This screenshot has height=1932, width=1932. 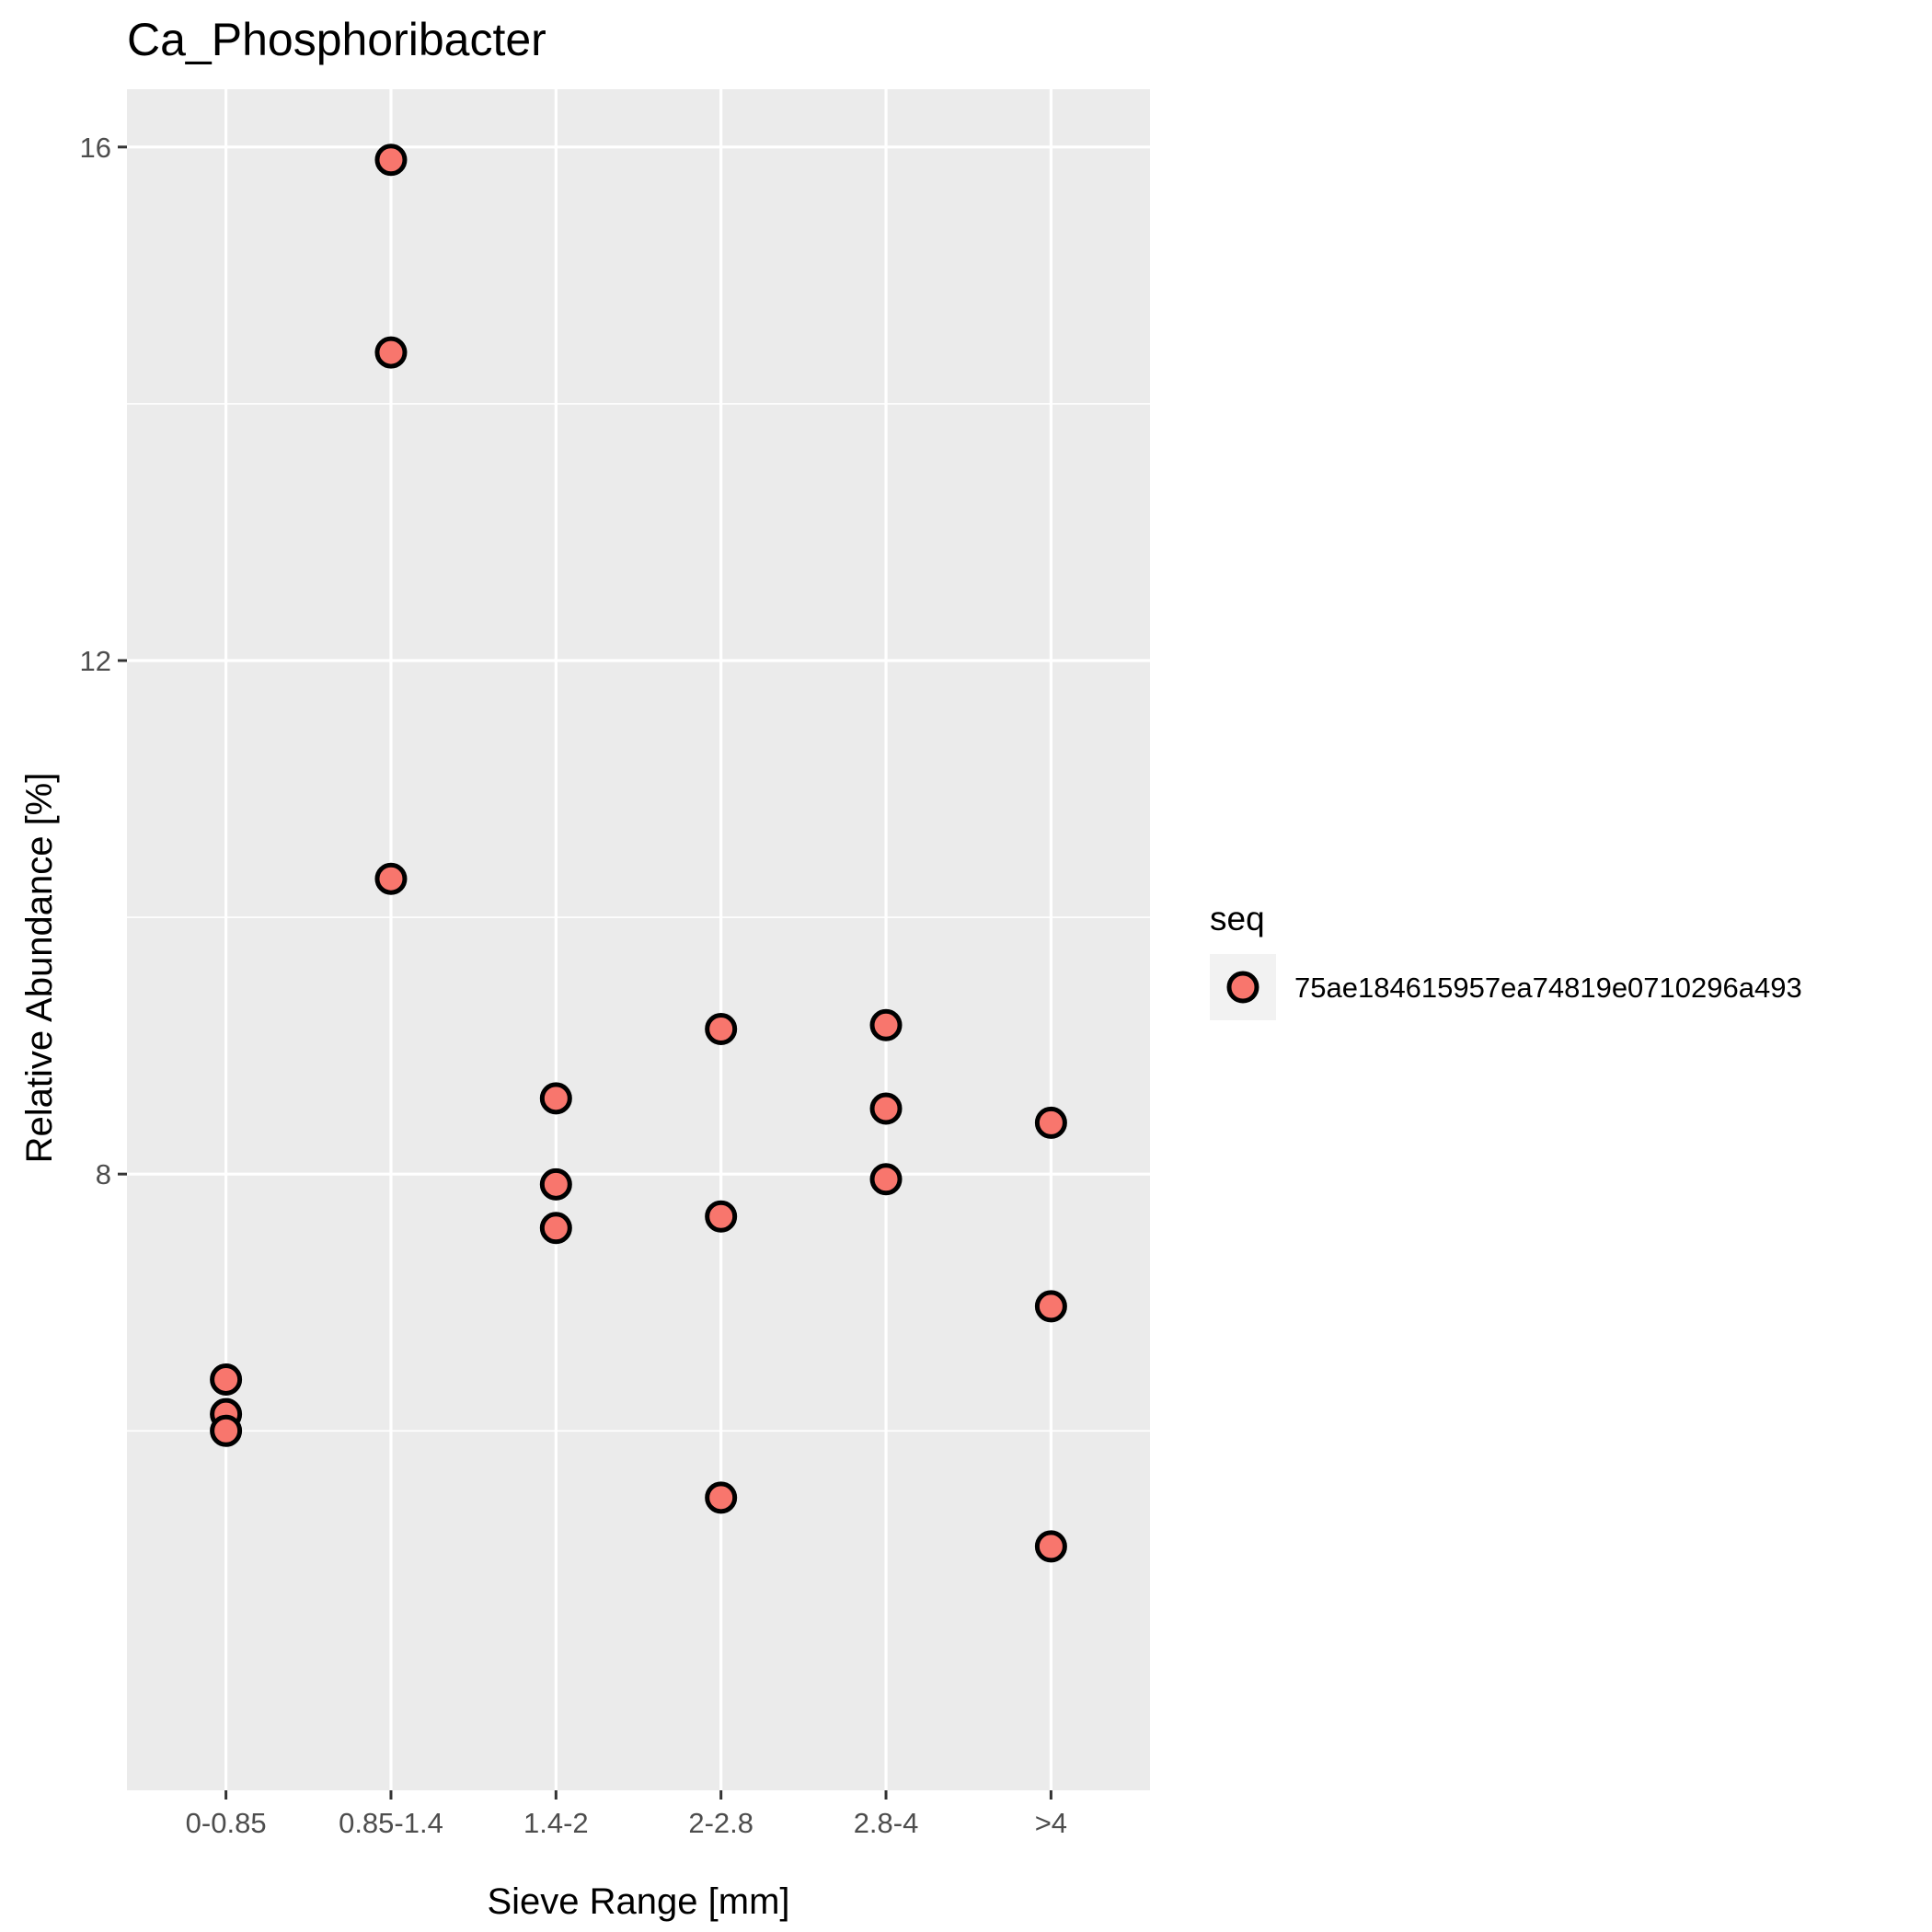 What do you see at coordinates (638, 1901) in the screenshot?
I see `x-axis-title: Sieve Range [mm]` at bounding box center [638, 1901].